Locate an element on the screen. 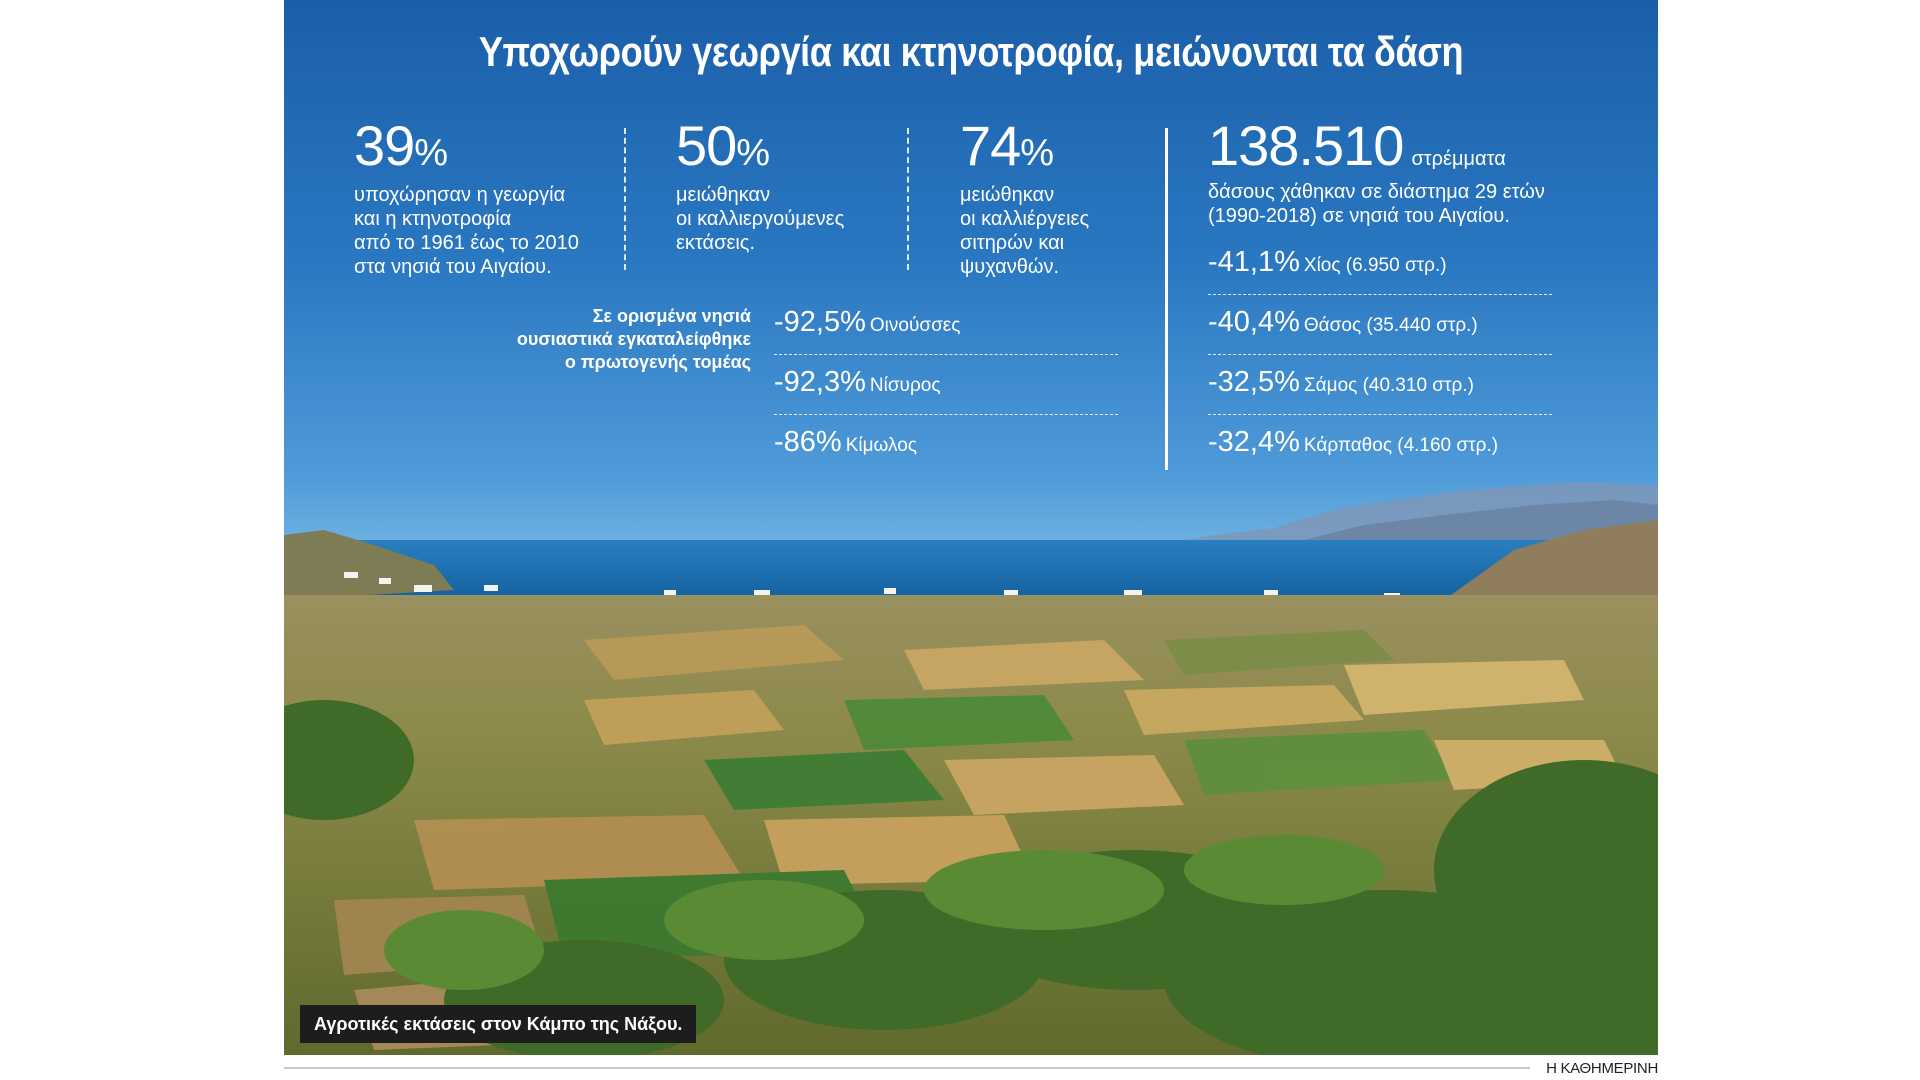 The image size is (1920, 1080). stat-line: από το 1961 έως το 2010 is located at coordinates (466, 243).